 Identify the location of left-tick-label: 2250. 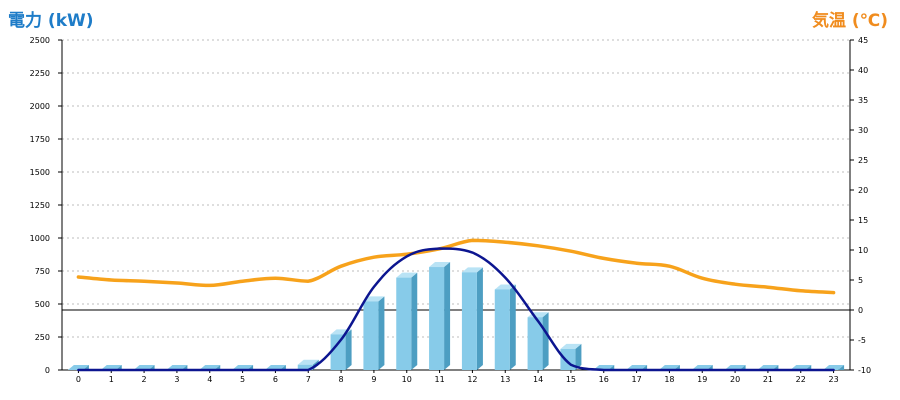
(40, 73).